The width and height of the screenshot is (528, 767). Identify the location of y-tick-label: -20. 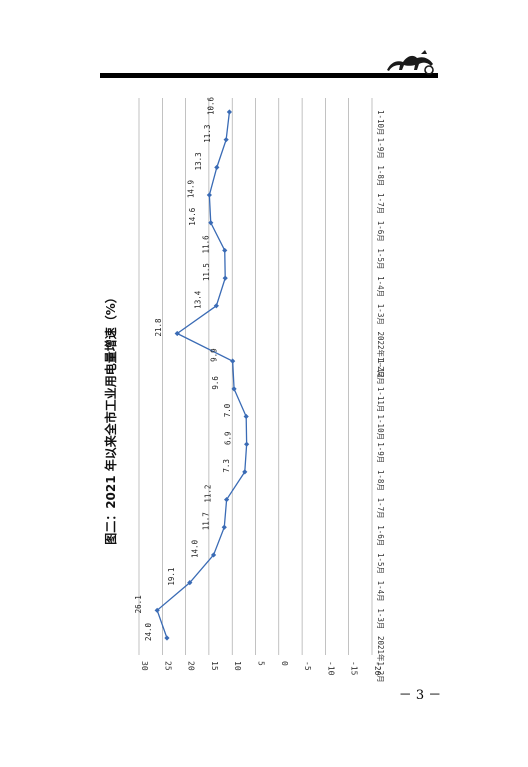
(377, 668).